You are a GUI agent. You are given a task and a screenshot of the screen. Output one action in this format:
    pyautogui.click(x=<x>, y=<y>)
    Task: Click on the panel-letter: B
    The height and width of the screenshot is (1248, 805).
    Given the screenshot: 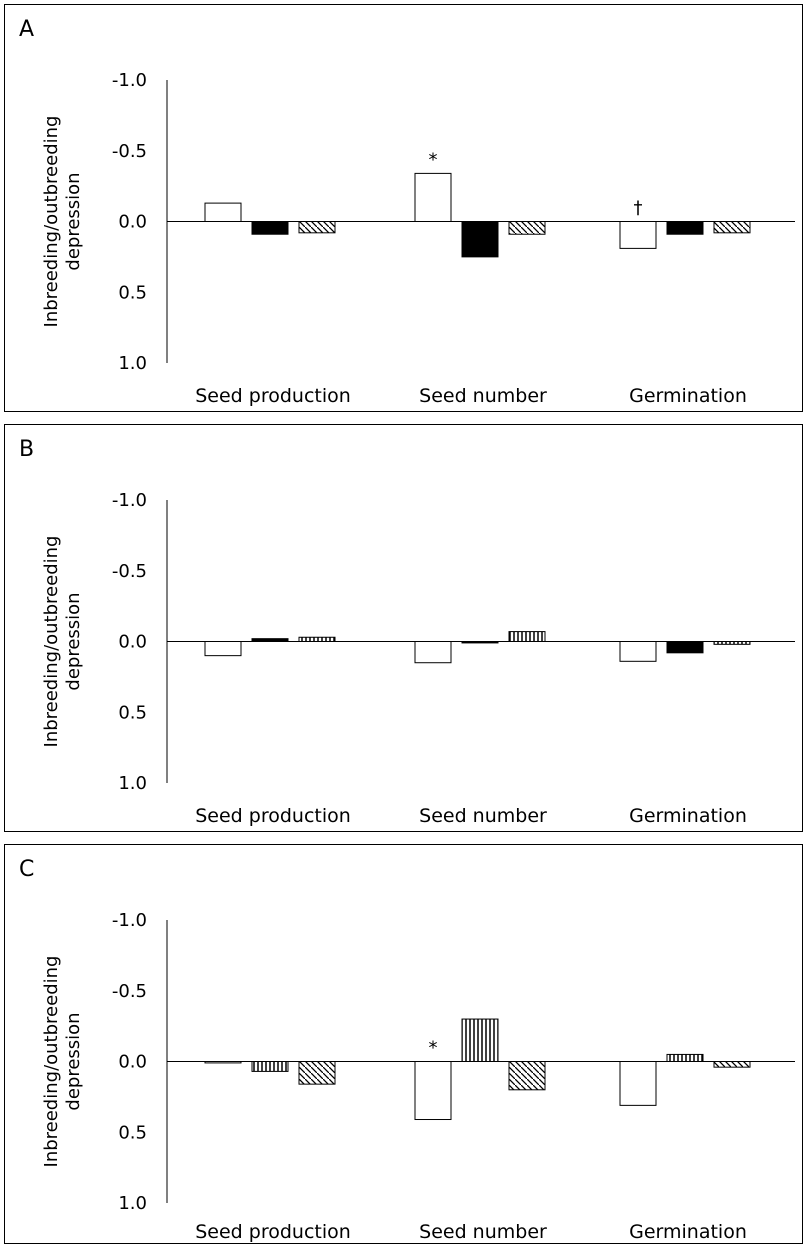 What is the action you would take?
    pyautogui.click(x=27, y=449)
    